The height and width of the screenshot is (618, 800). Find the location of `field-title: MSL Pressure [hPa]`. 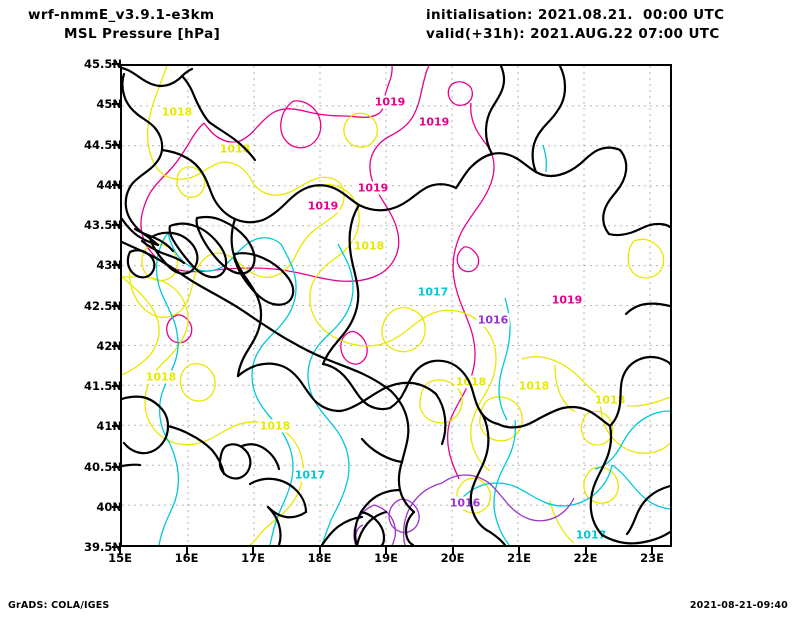

field-title: MSL Pressure [hPa] is located at coordinates (142, 34).